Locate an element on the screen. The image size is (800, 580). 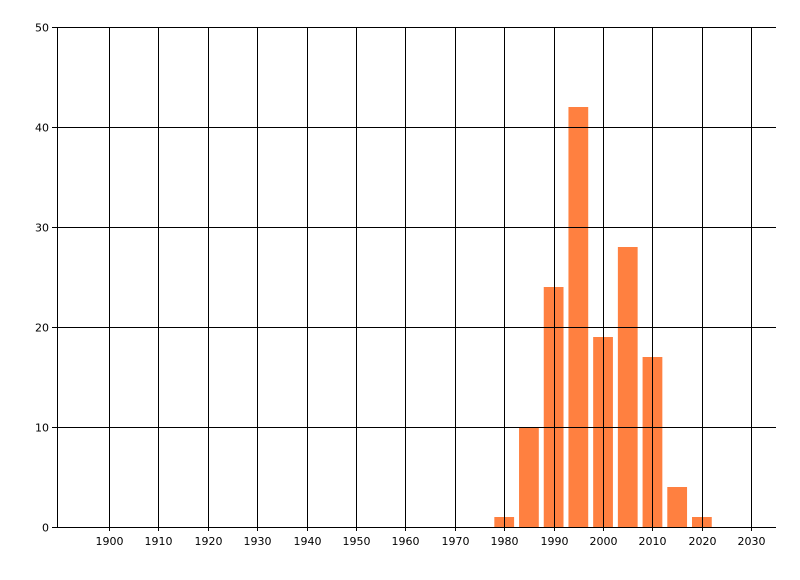
x-tick-label-2010: 2010 is located at coordinates (653, 541).